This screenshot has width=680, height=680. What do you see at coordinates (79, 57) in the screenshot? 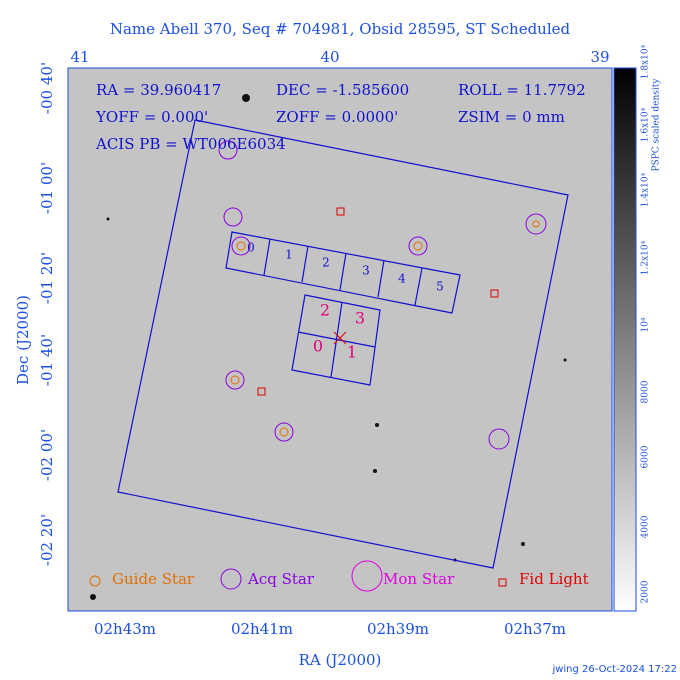
I see `top-tick: 41` at bounding box center [79, 57].